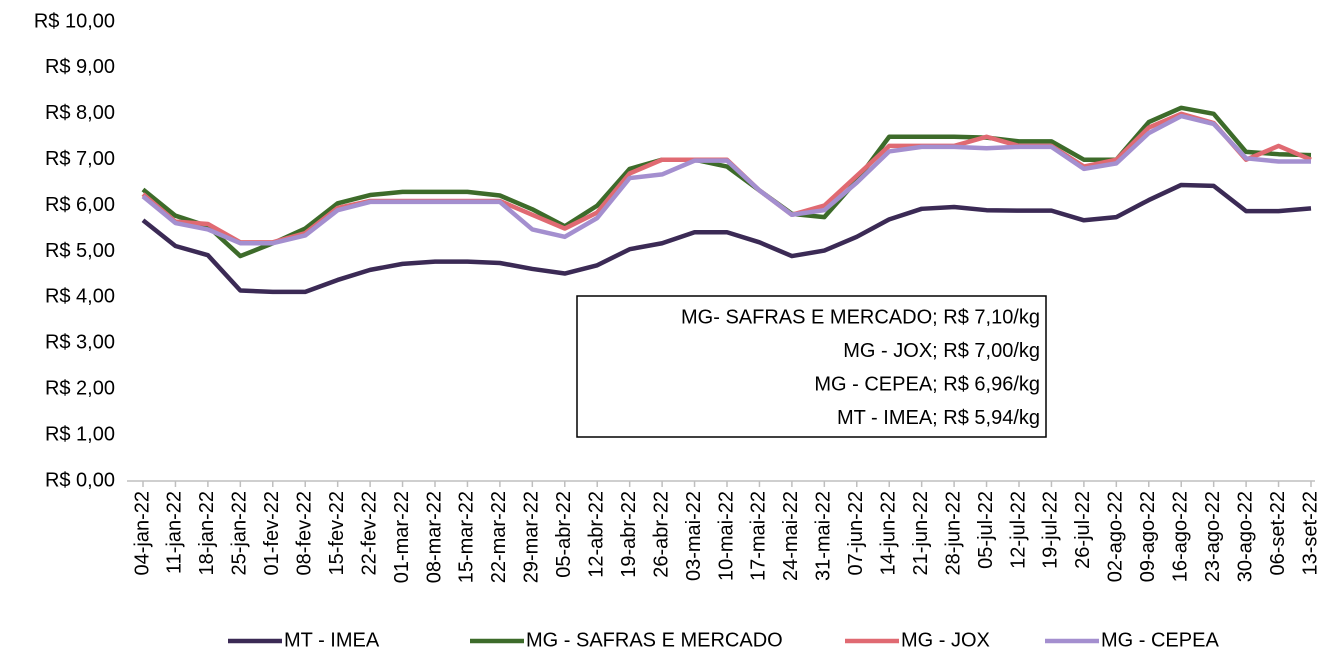  I want to click on y-tick-label: R$ 3,00, so click(80, 343).